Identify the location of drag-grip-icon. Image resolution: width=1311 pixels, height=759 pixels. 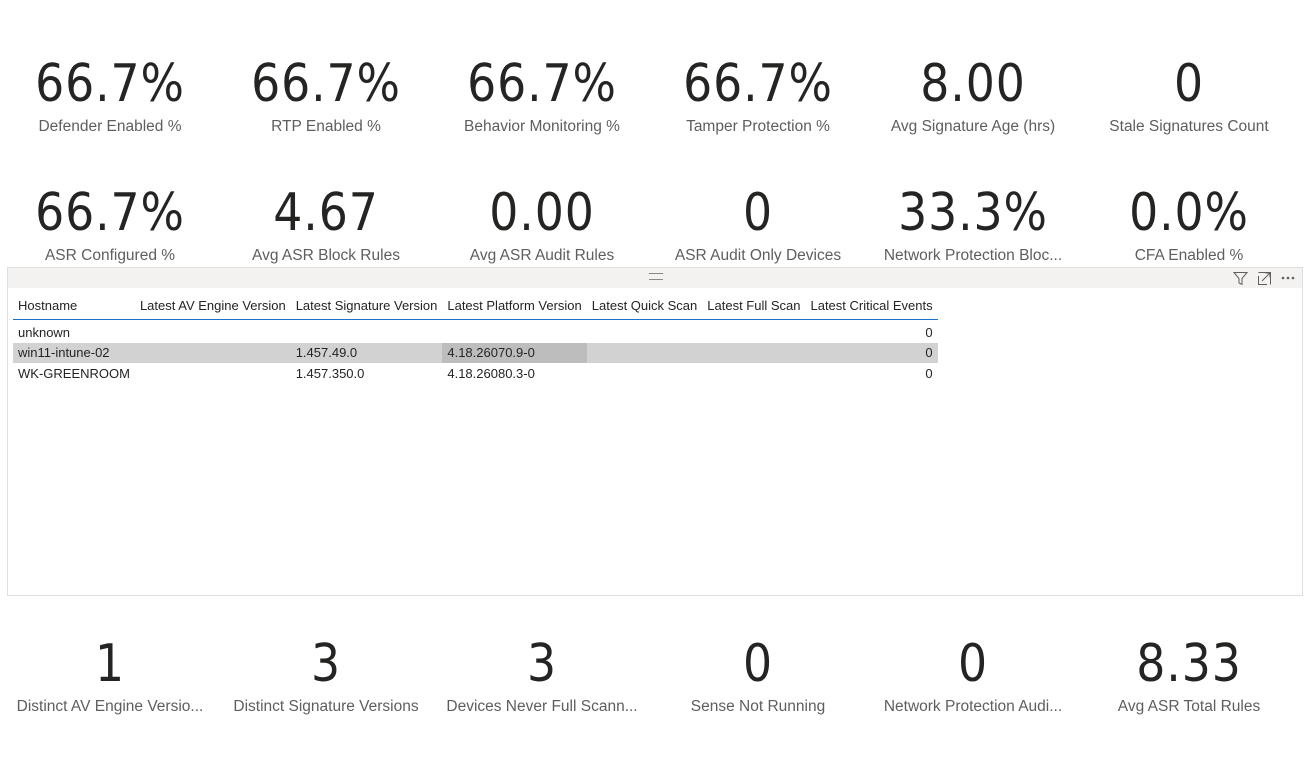
(656, 276).